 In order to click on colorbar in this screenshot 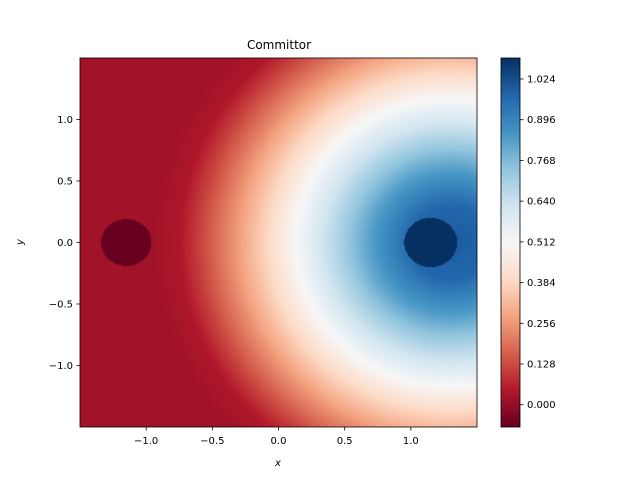, I will do `click(510, 242)`.